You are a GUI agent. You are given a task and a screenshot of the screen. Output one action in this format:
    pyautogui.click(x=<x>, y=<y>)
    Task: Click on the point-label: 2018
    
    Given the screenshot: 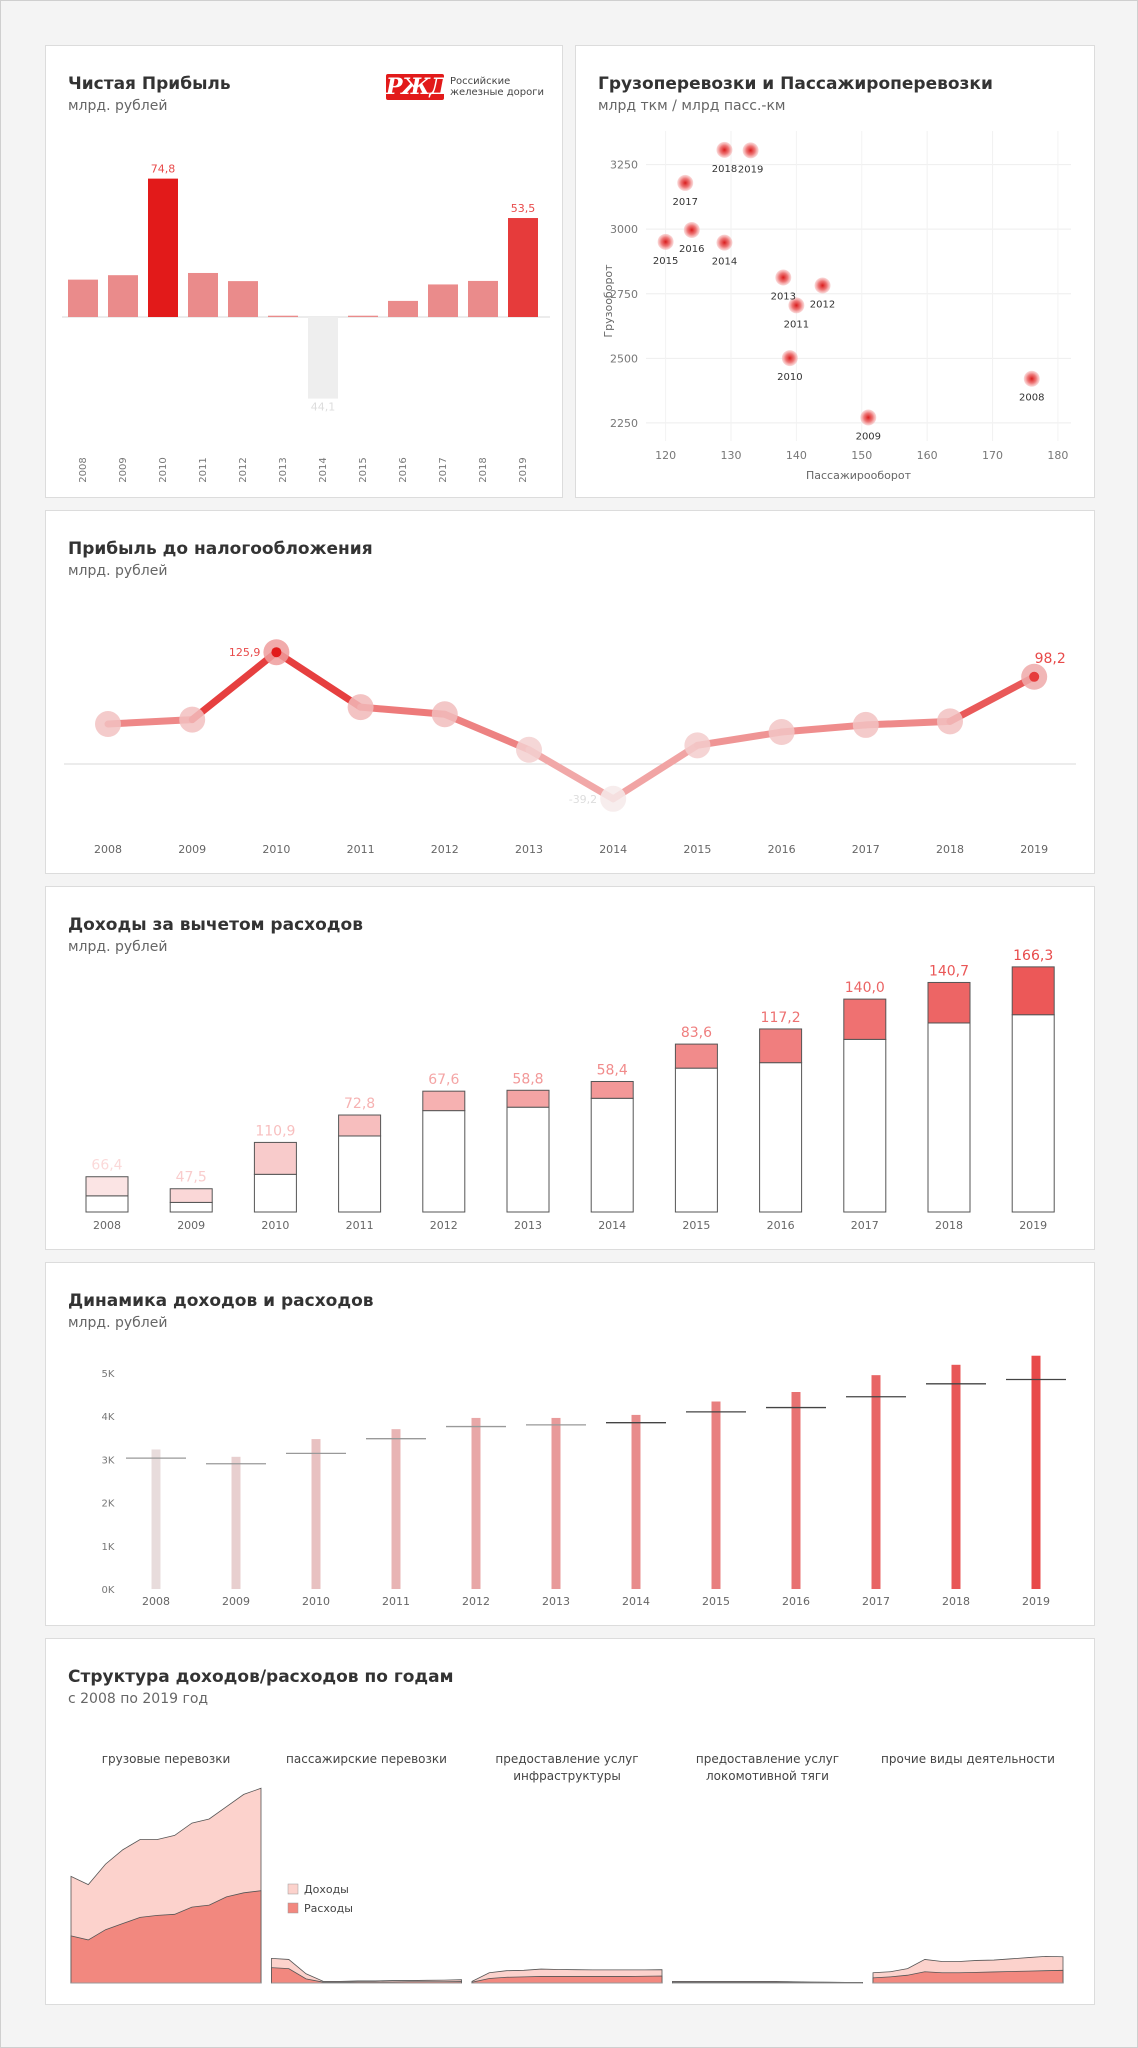 What is the action you would take?
    pyautogui.click(x=724, y=169)
    